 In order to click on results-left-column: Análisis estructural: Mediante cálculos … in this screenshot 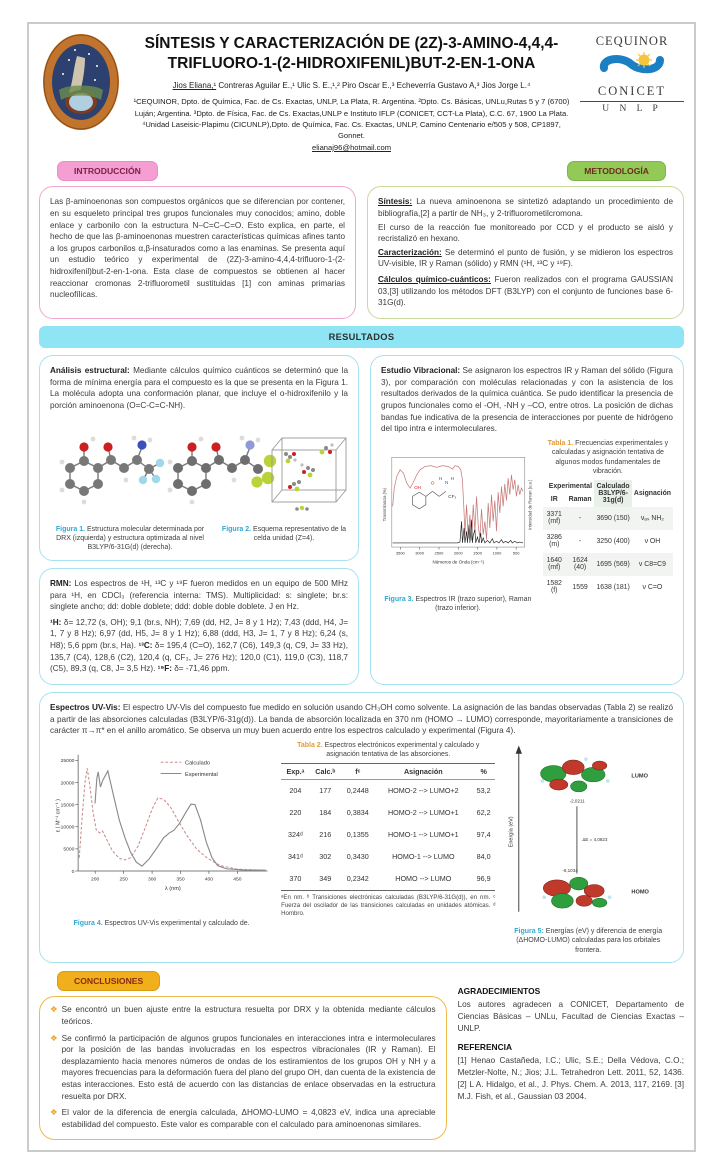, I will do `click(199, 520)`.